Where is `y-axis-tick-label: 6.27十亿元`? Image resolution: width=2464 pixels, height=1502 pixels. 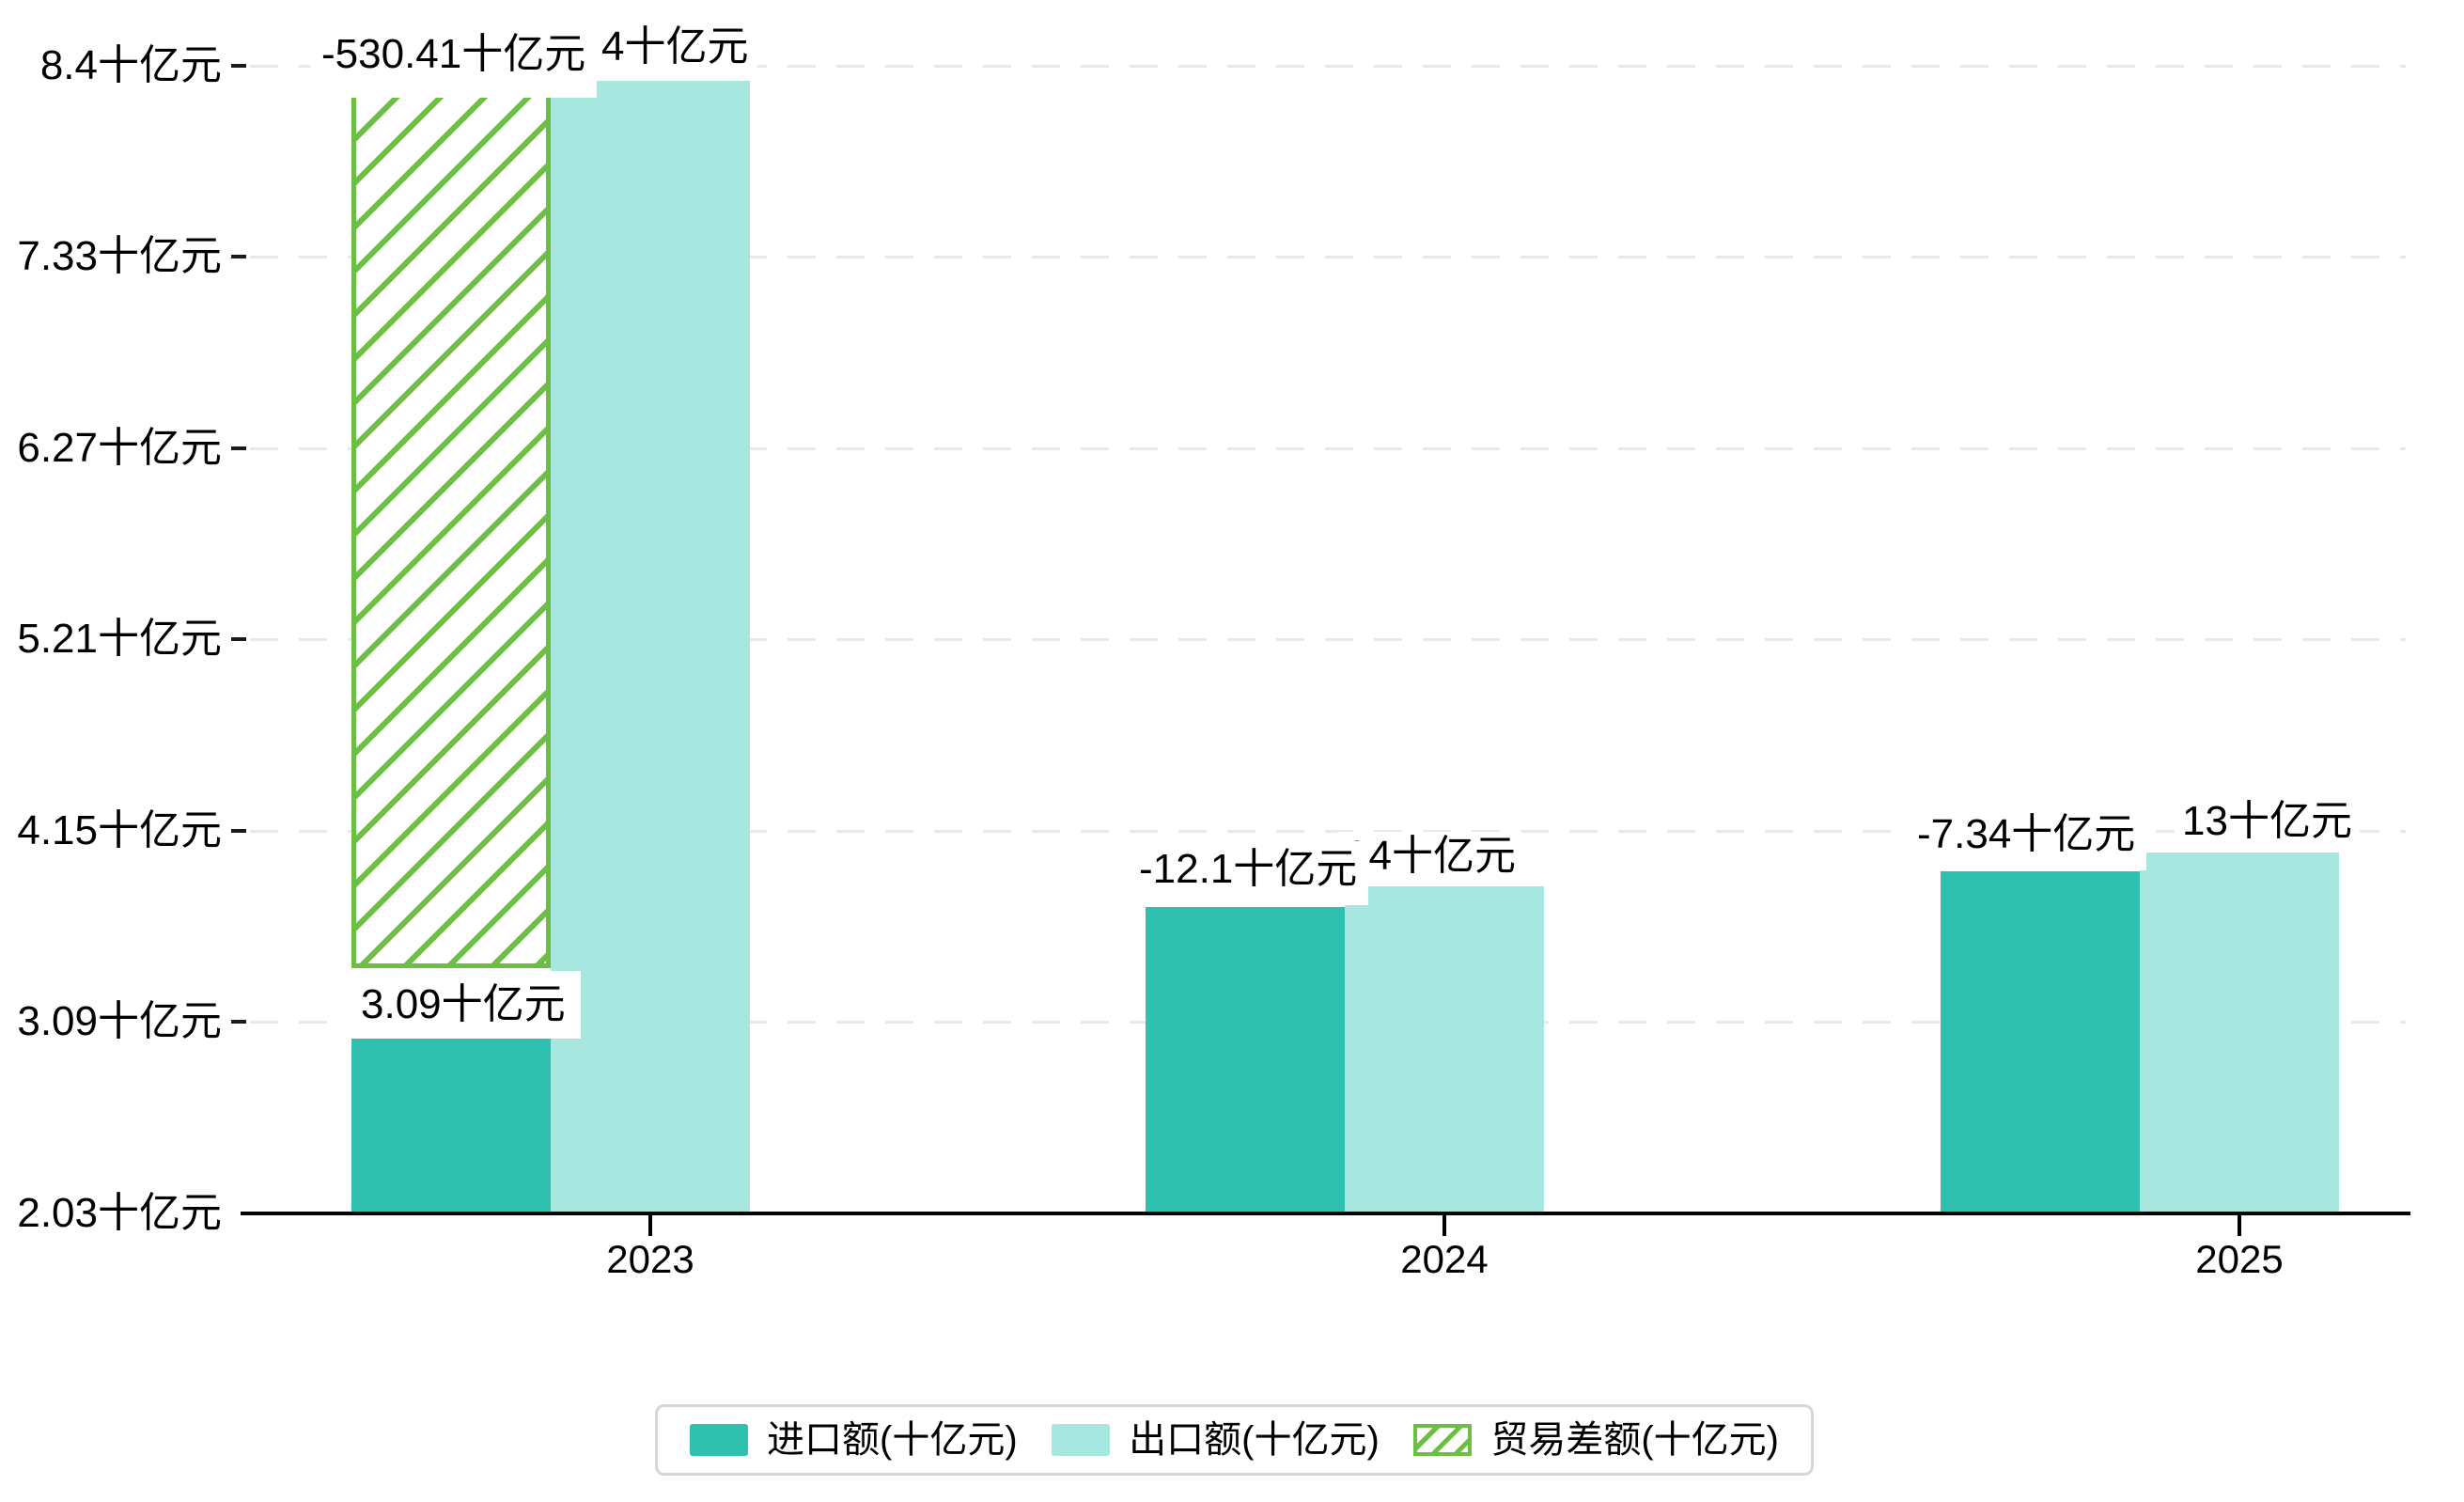
y-axis-tick-label: 6.27十亿元 is located at coordinates (119, 448).